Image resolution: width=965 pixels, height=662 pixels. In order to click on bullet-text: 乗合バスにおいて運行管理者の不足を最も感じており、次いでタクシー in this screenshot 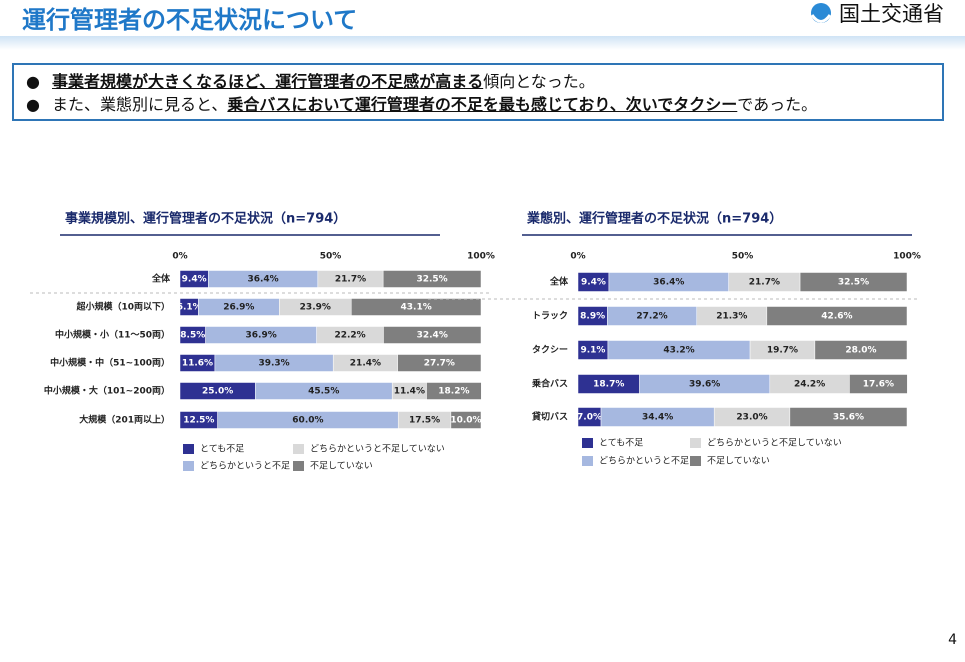, I will do `click(482, 104)`.